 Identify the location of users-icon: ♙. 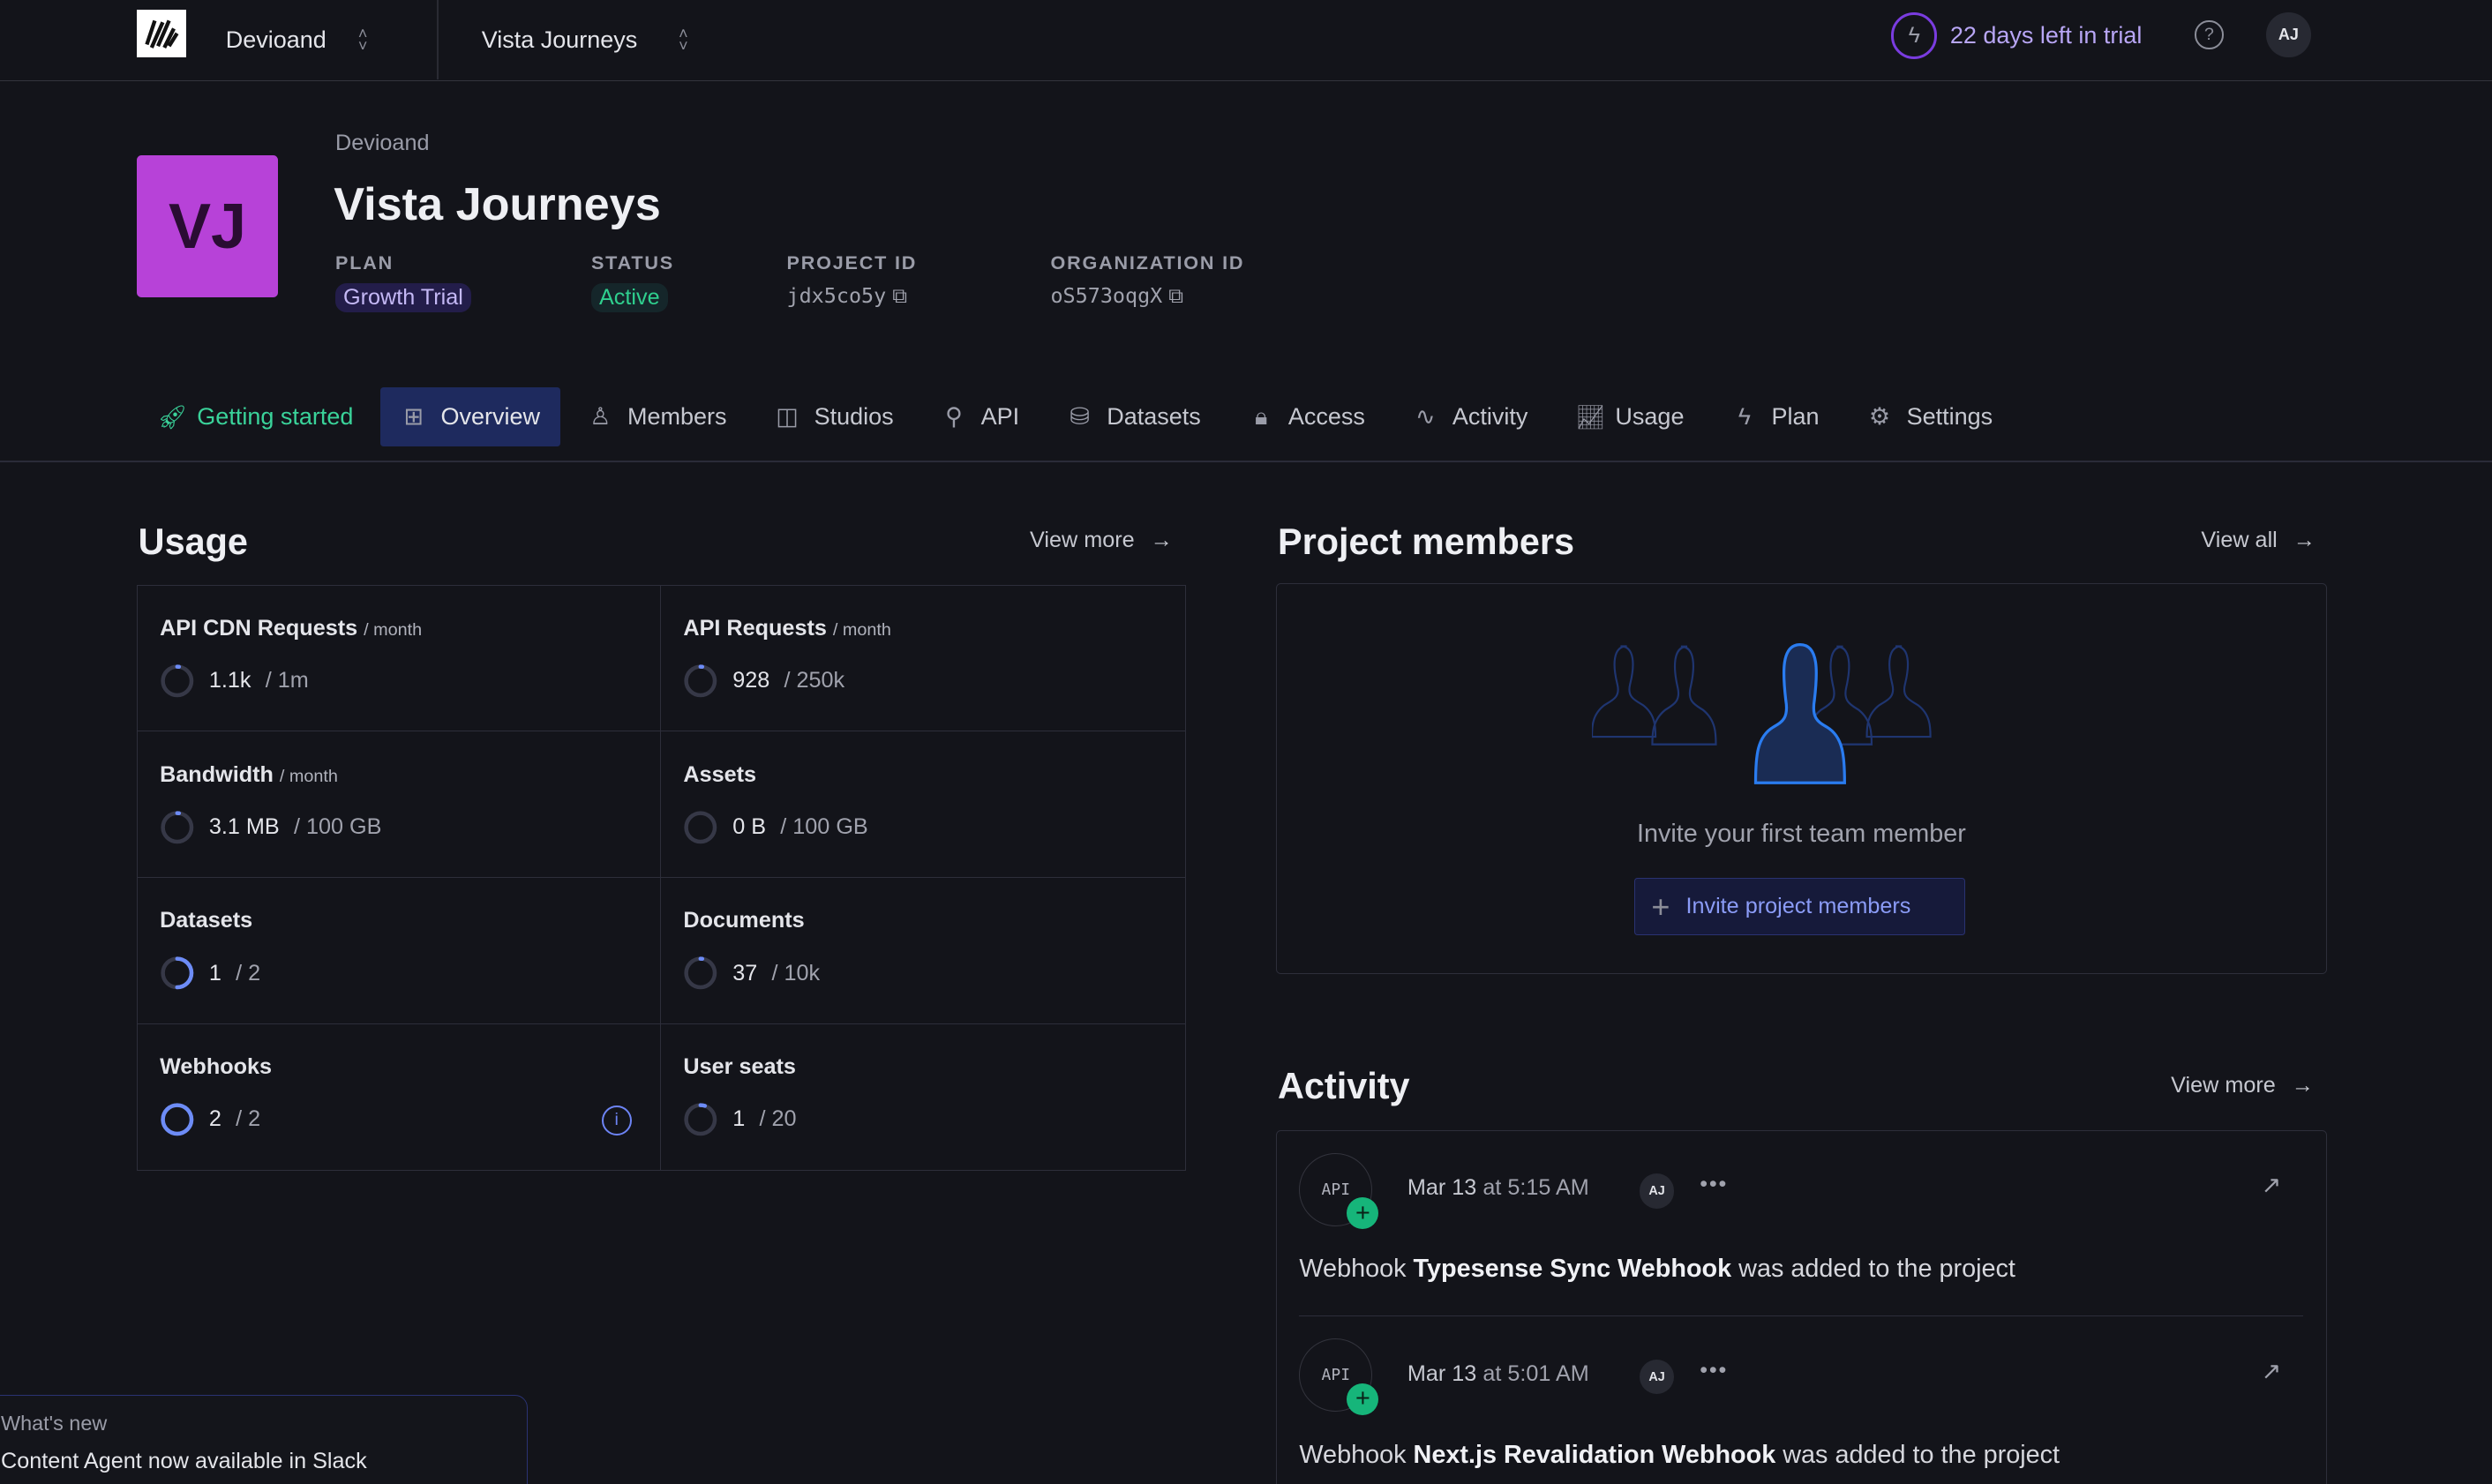
(600, 417).